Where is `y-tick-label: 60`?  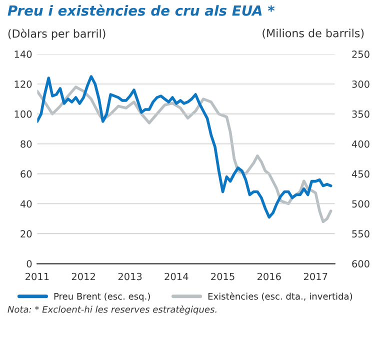 y-tick-label: 60 is located at coordinates (26, 174).